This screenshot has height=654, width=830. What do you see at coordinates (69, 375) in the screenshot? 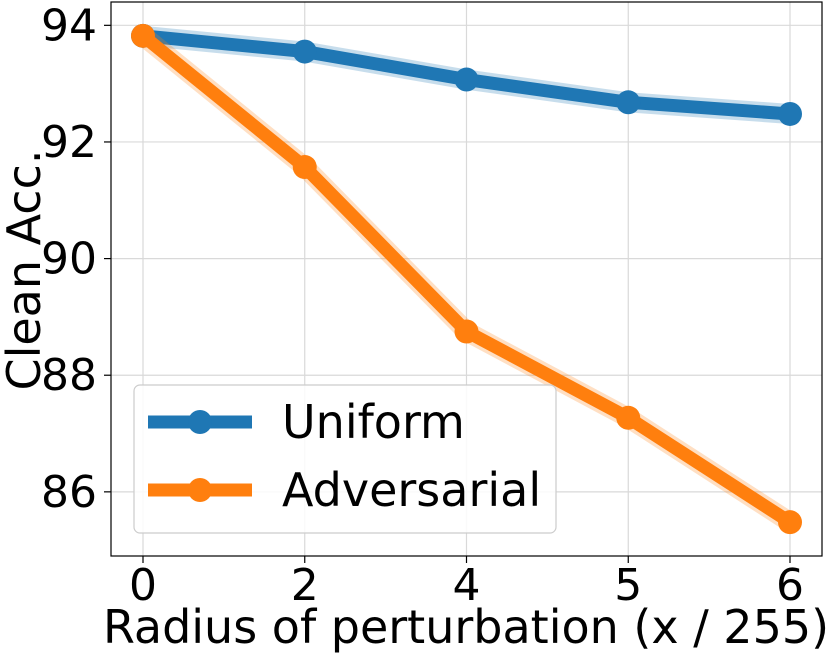
I see `y-tick-label: 88` at bounding box center [69, 375].